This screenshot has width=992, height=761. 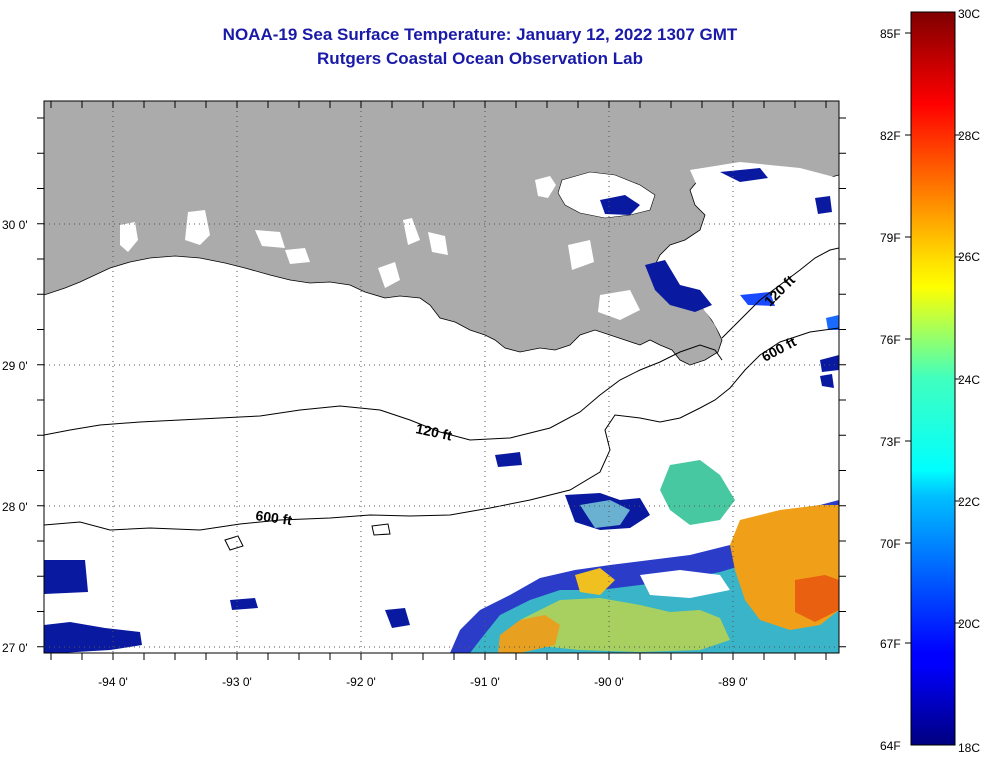 I want to click on cbar-c-28: 28C, so click(x=969, y=136).